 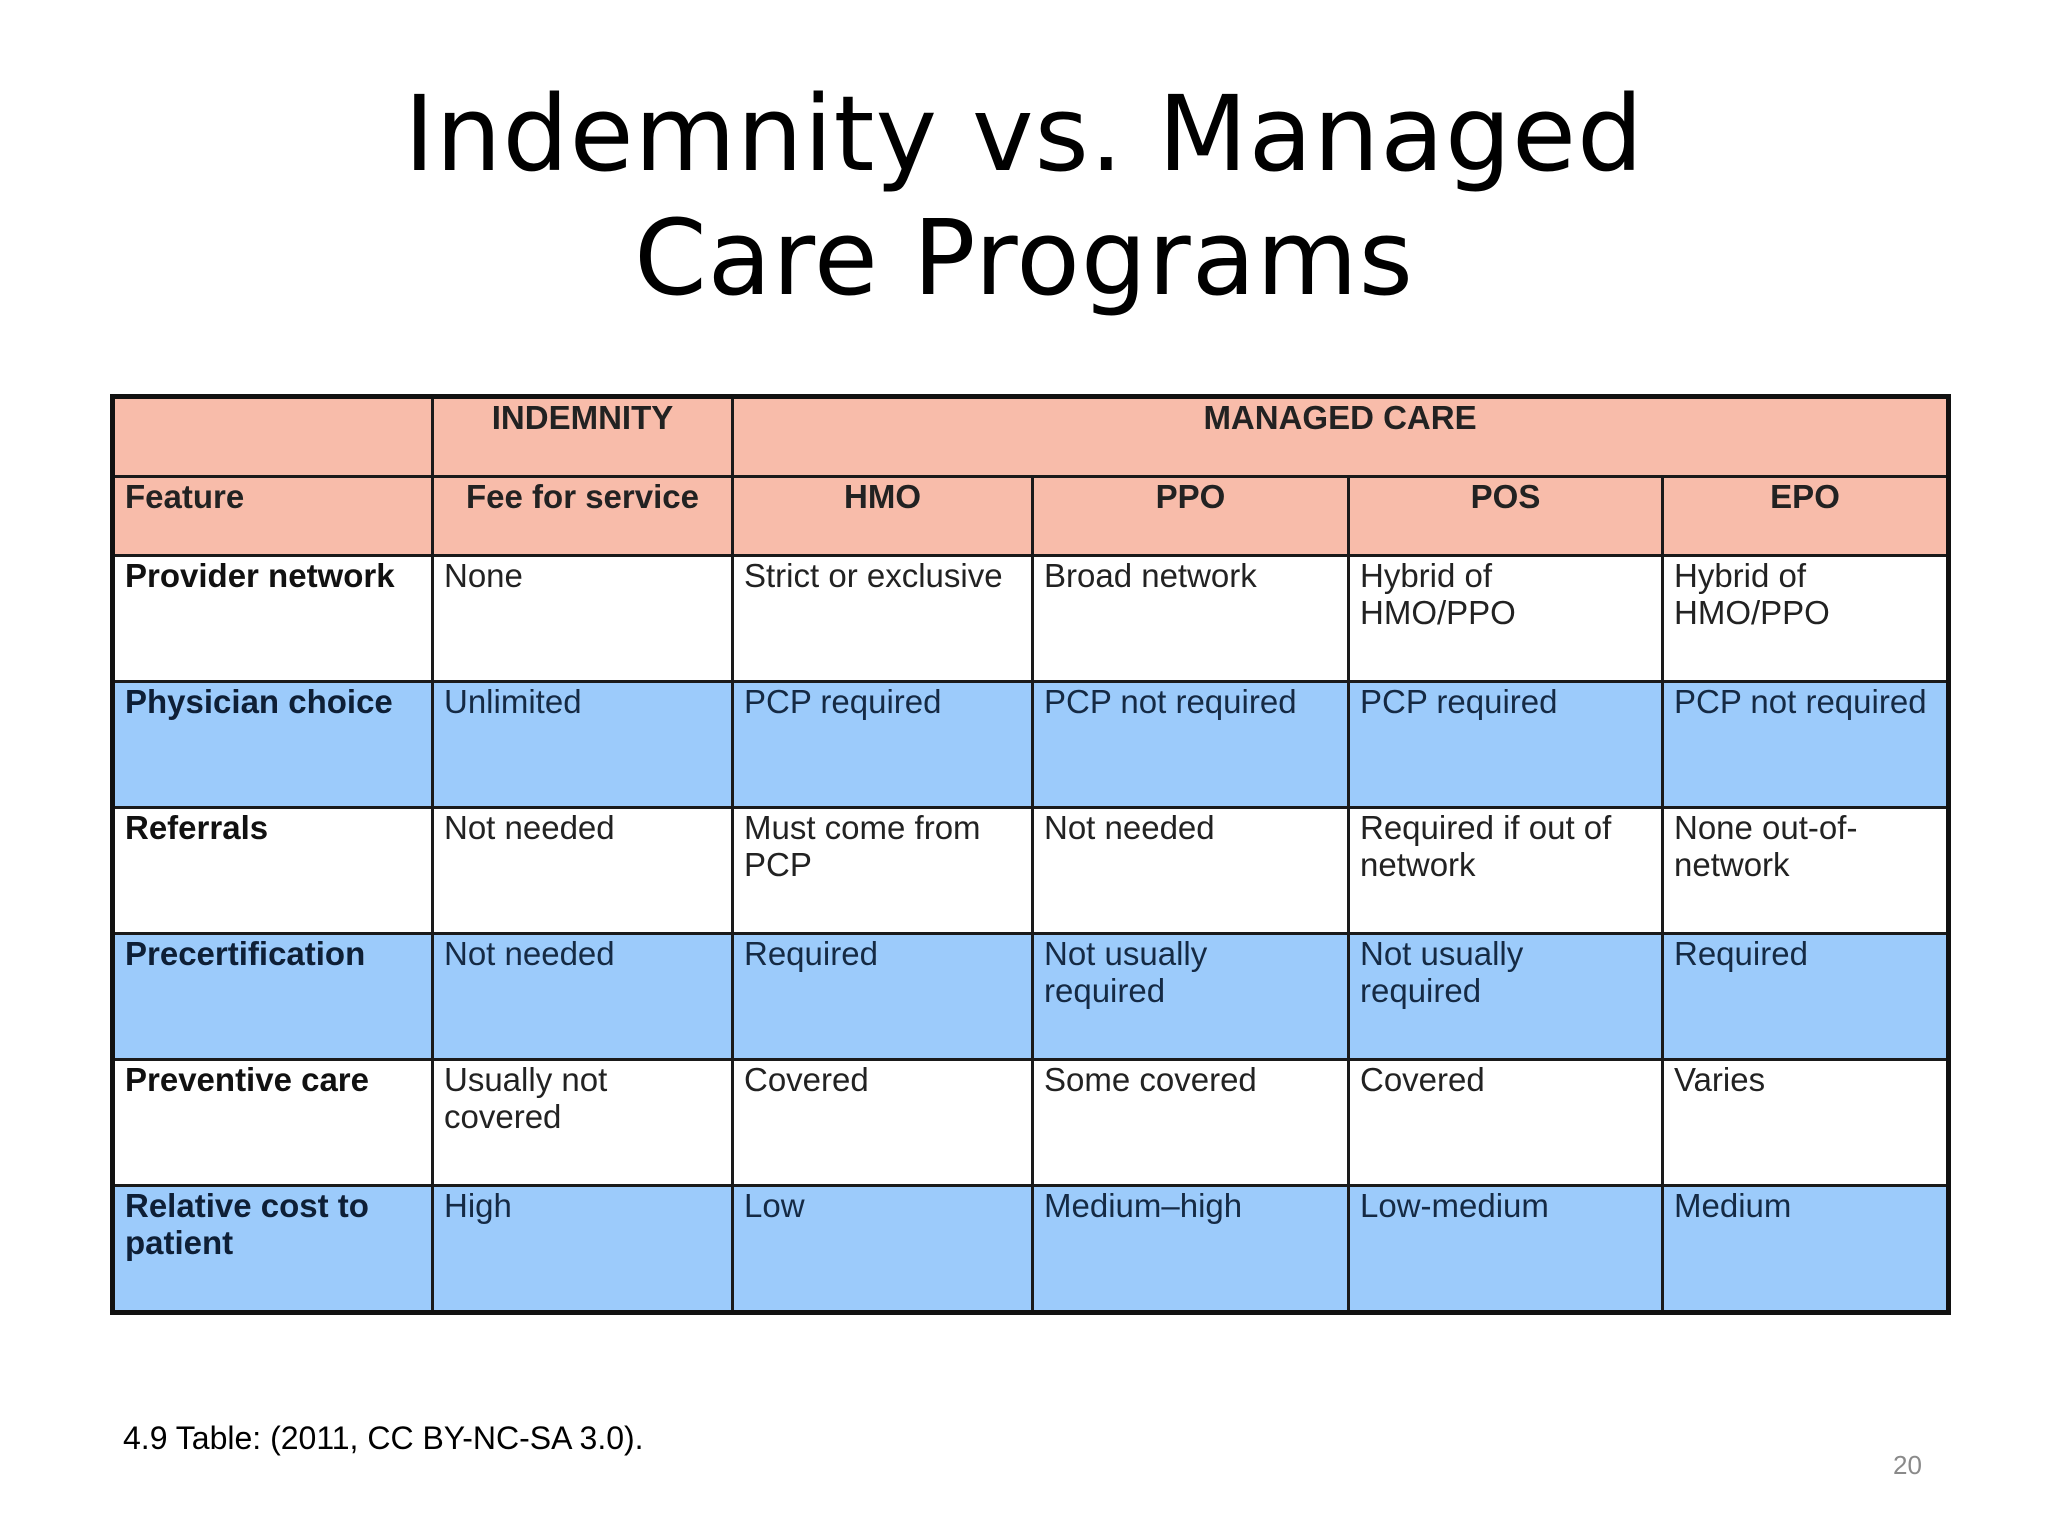 What do you see at coordinates (1505, 996) in the screenshot?
I see `cell-pos: Not usually required` at bounding box center [1505, 996].